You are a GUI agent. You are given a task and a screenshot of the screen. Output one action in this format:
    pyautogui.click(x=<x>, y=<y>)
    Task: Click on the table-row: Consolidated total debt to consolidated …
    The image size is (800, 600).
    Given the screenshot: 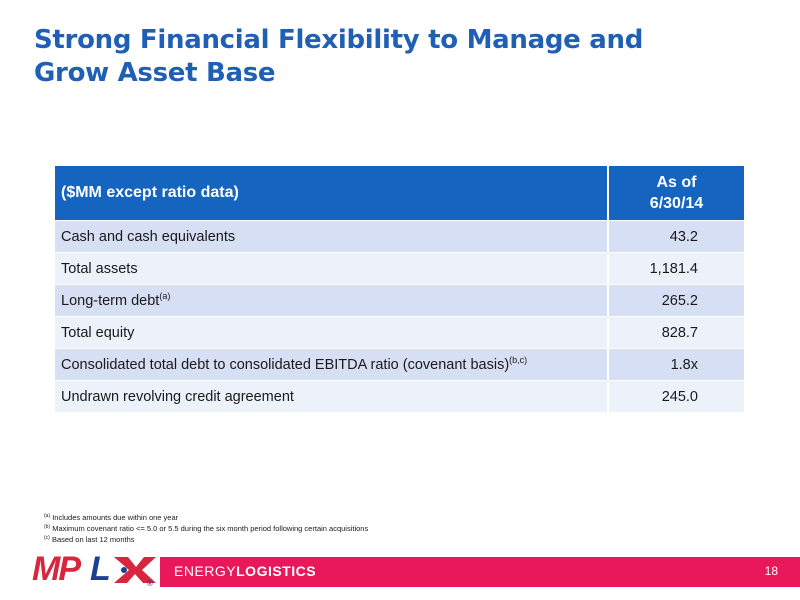 What is the action you would take?
    pyautogui.click(x=399, y=364)
    